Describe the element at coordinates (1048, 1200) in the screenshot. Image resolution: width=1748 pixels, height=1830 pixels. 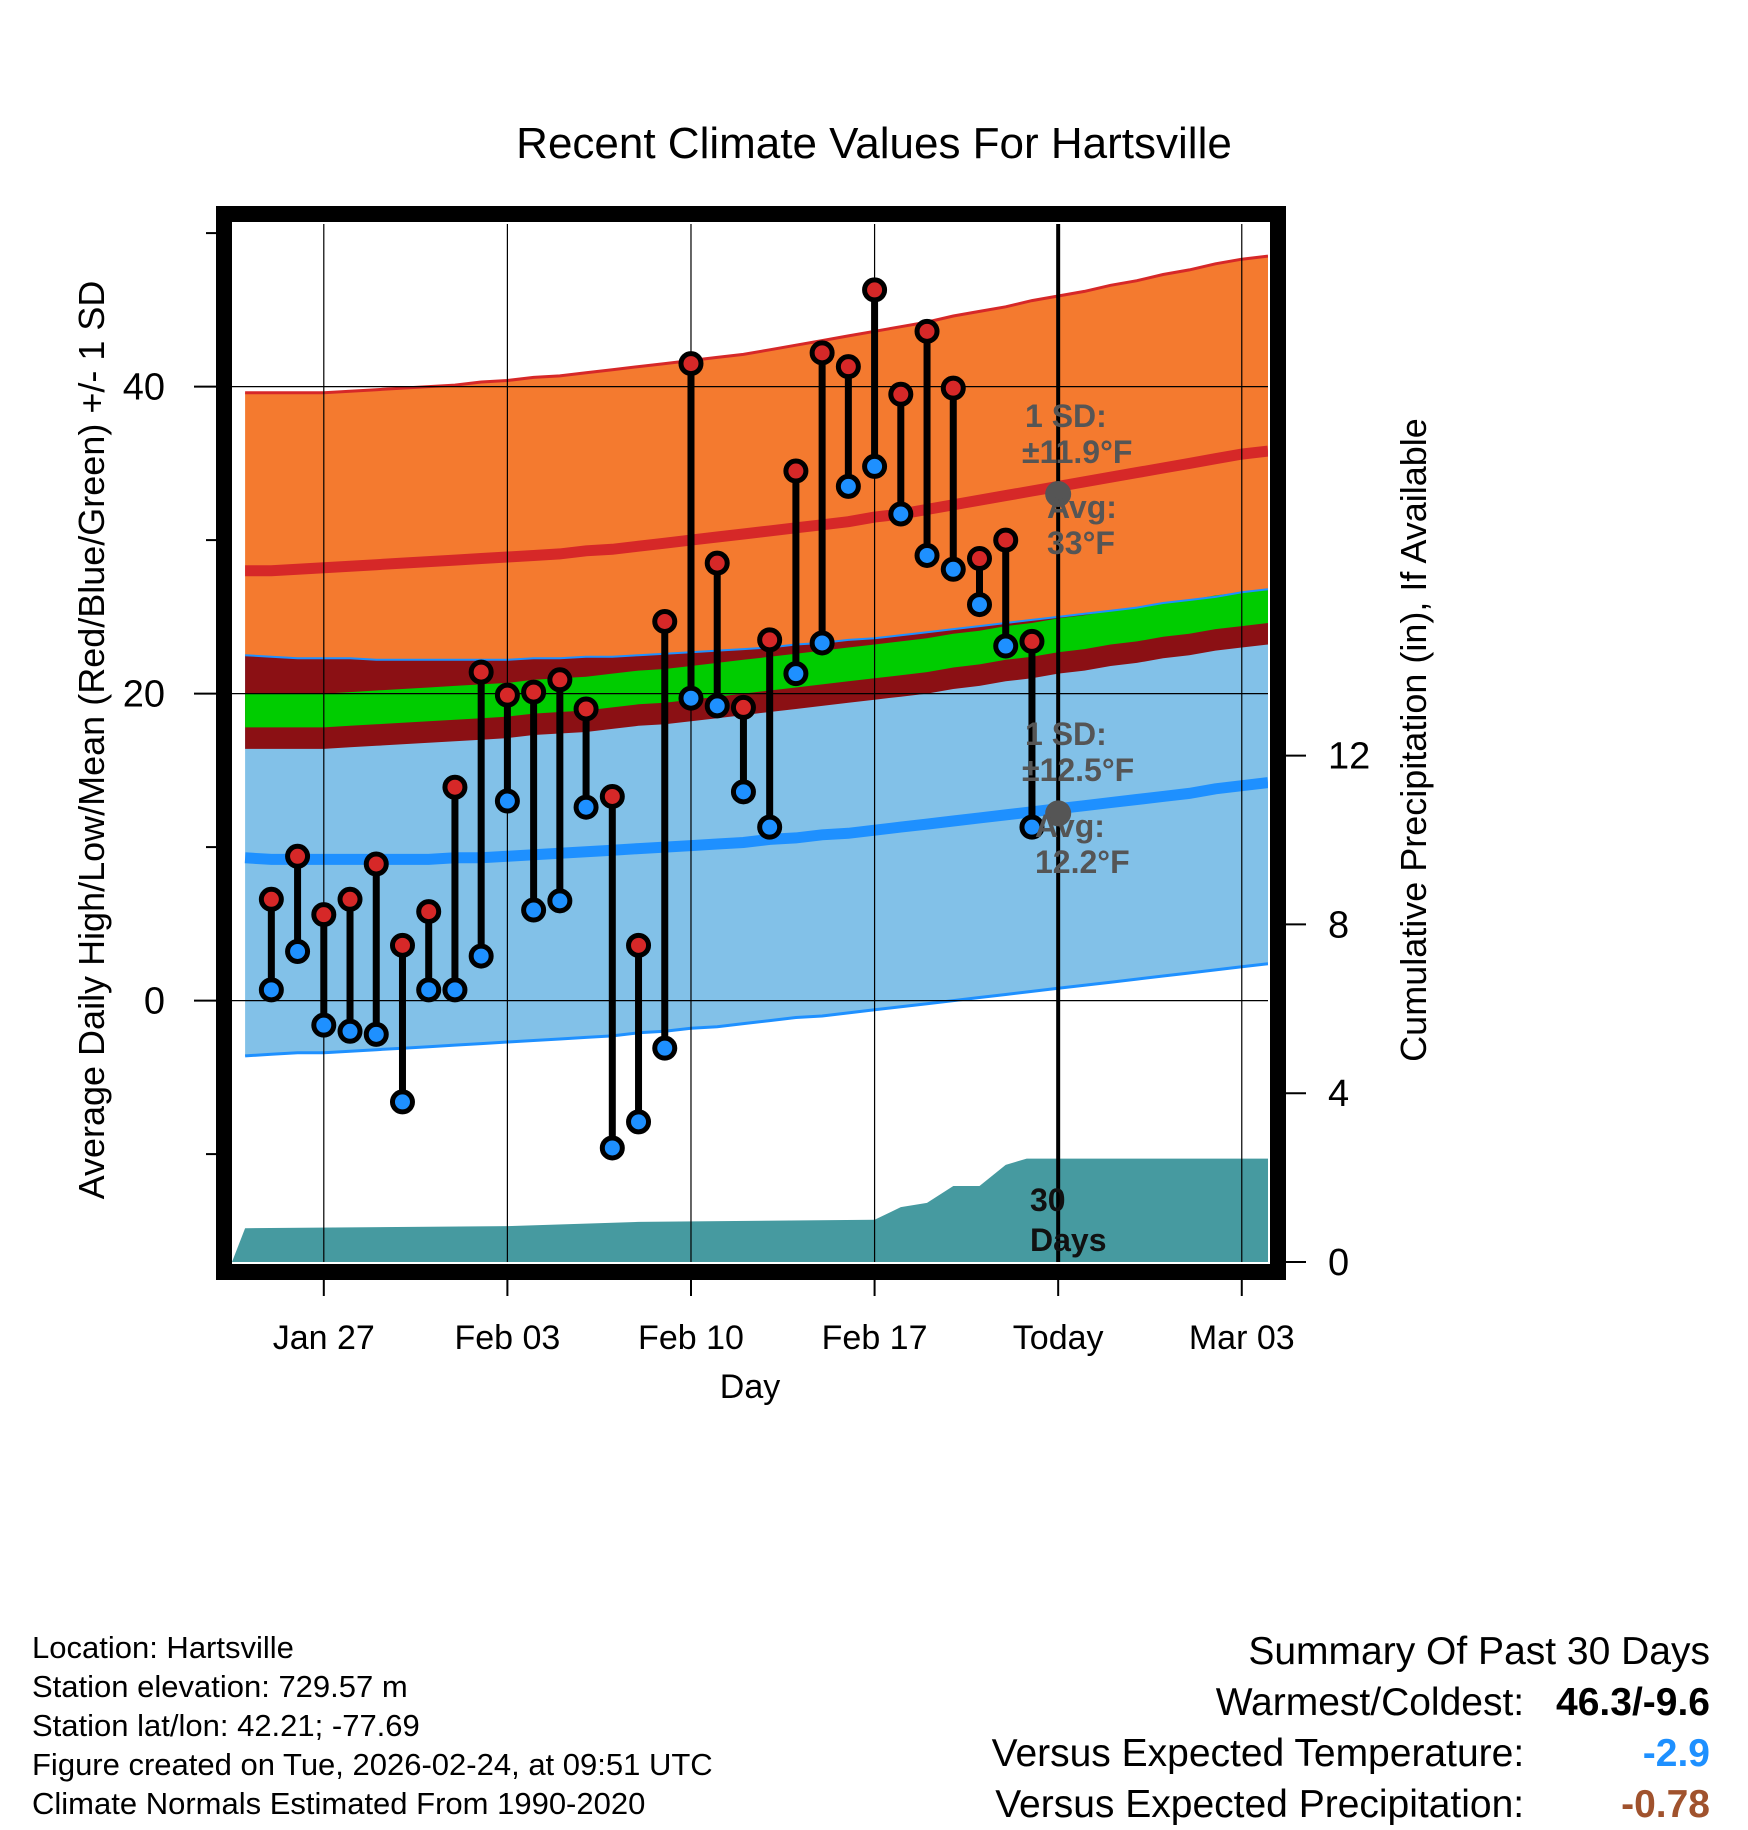
I see `days-count-label: 30` at that location.